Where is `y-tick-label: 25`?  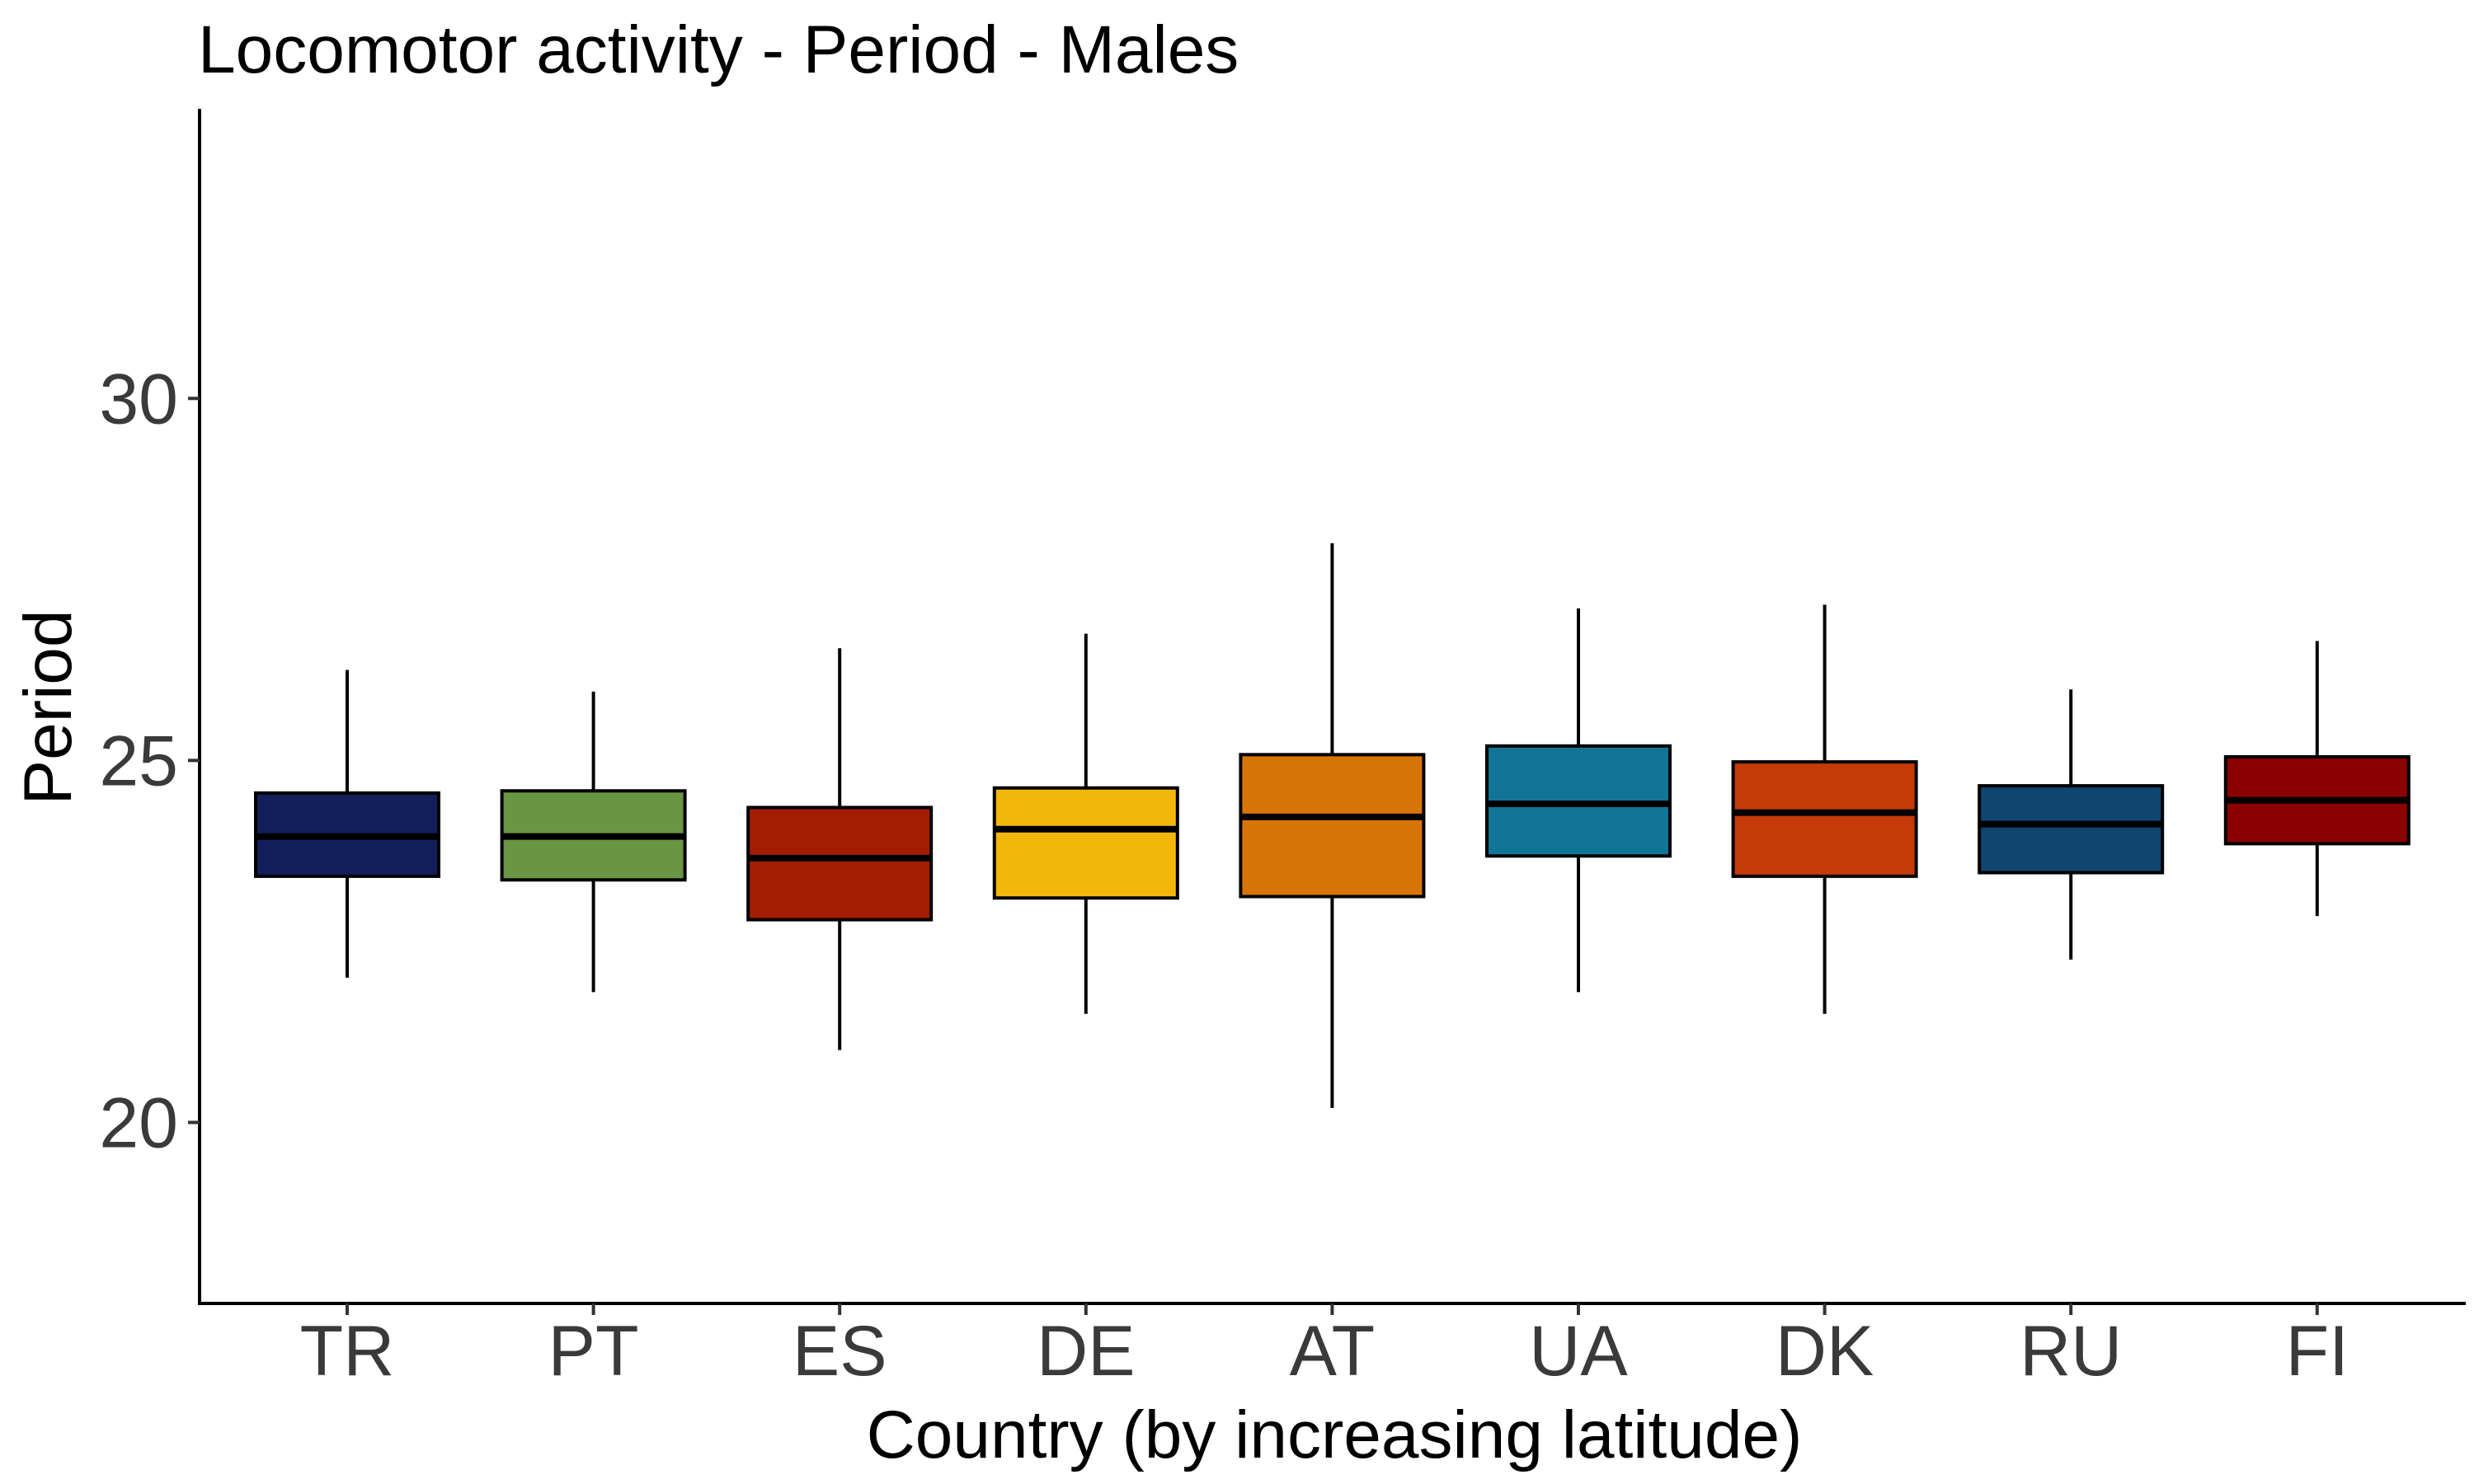 y-tick-label: 25 is located at coordinates (138, 761).